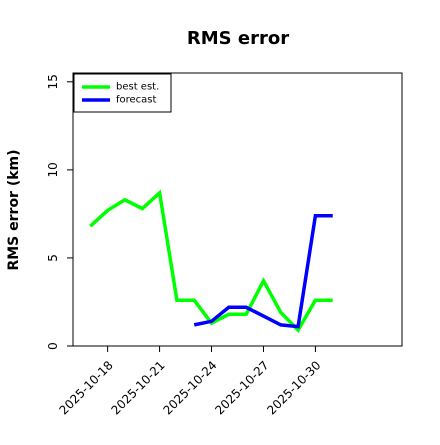 This screenshot has width=440, height=445. What do you see at coordinates (137, 387) in the screenshot?
I see `x-tick-label: 2025-10-21` at bounding box center [137, 387].